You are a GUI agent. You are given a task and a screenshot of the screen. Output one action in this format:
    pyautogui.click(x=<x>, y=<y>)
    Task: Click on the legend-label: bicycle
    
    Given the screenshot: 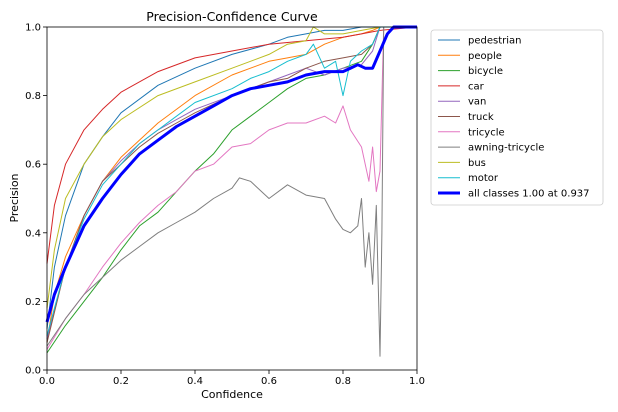 What is the action you would take?
    pyautogui.click(x=485, y=71)
    